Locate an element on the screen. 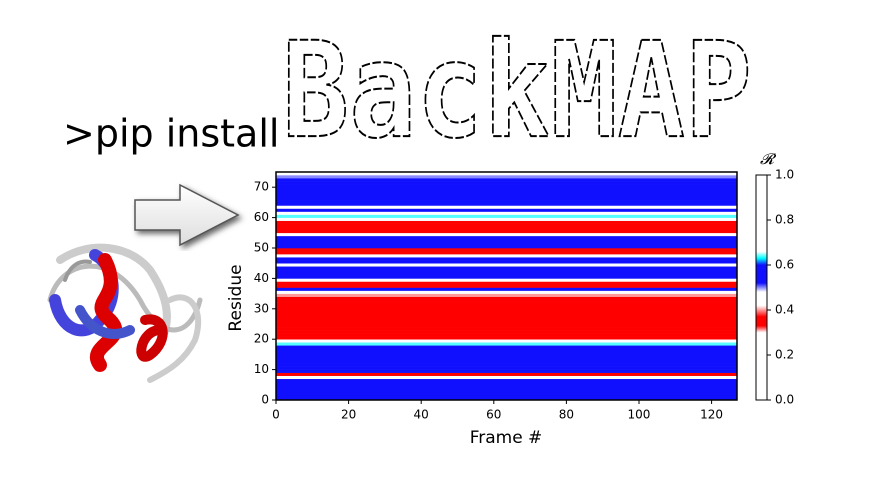  pip-command: >pip install is located at coordinates (171, 134).